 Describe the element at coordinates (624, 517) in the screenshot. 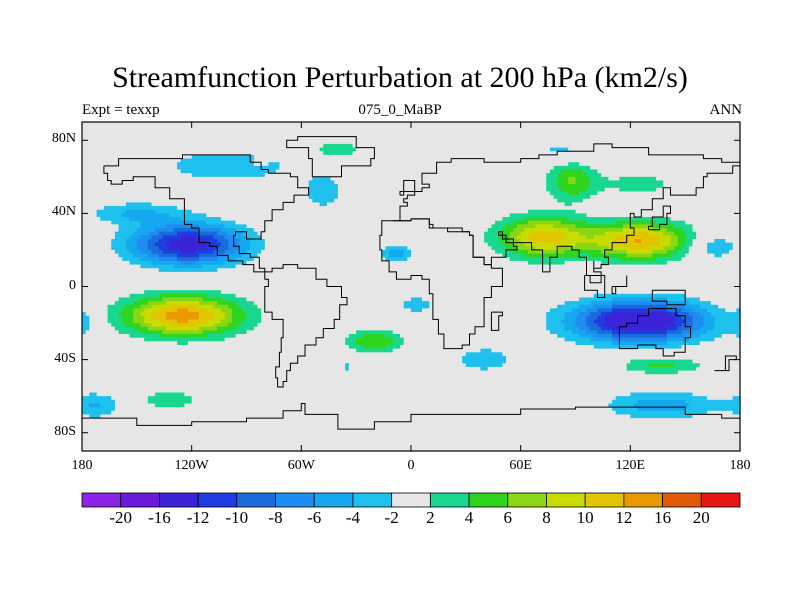

I see `colorbar-label: 12` at that location.